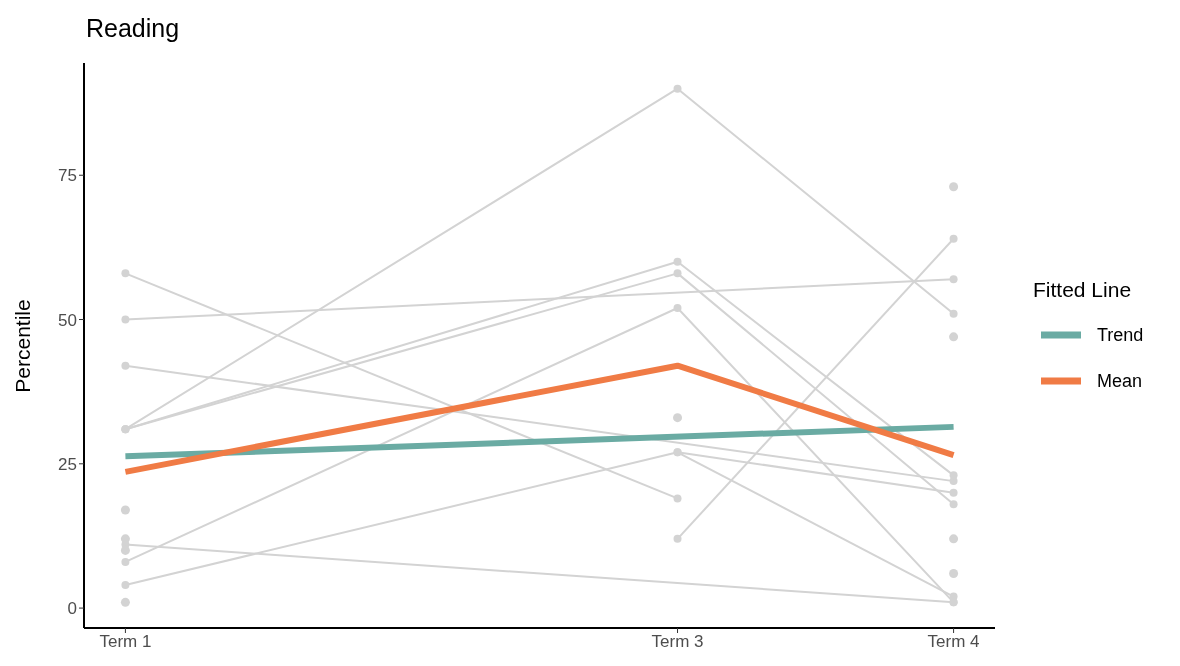 This screenshot has width=1180, height=666. Describe the element at coordinates (133, 28) in the screenshot. I see `chart-title: Reading` at that location.